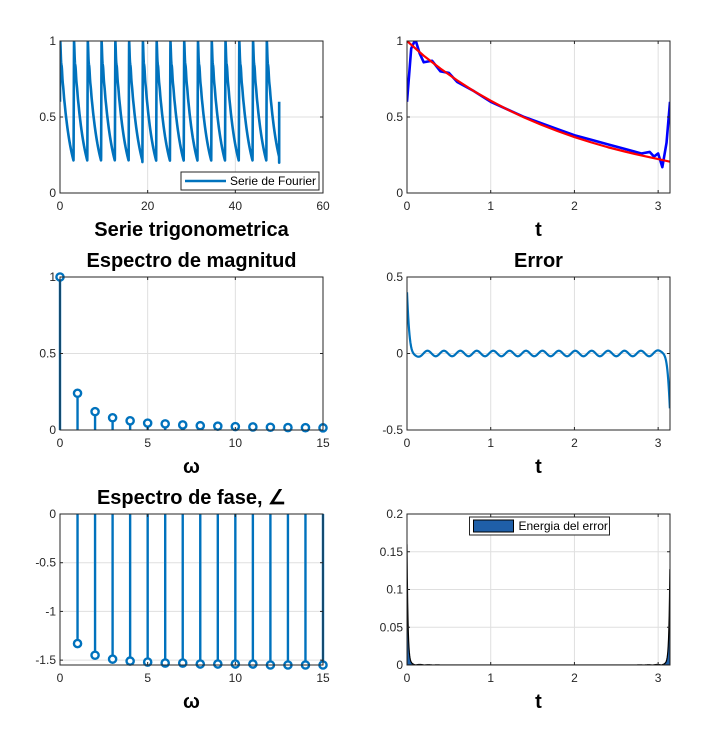 The width and height of the screenshot is (724, 732). Describe the element at coordinates (392, 552) in the screenshot. I see `y-tick-label: 0.15` at that location.